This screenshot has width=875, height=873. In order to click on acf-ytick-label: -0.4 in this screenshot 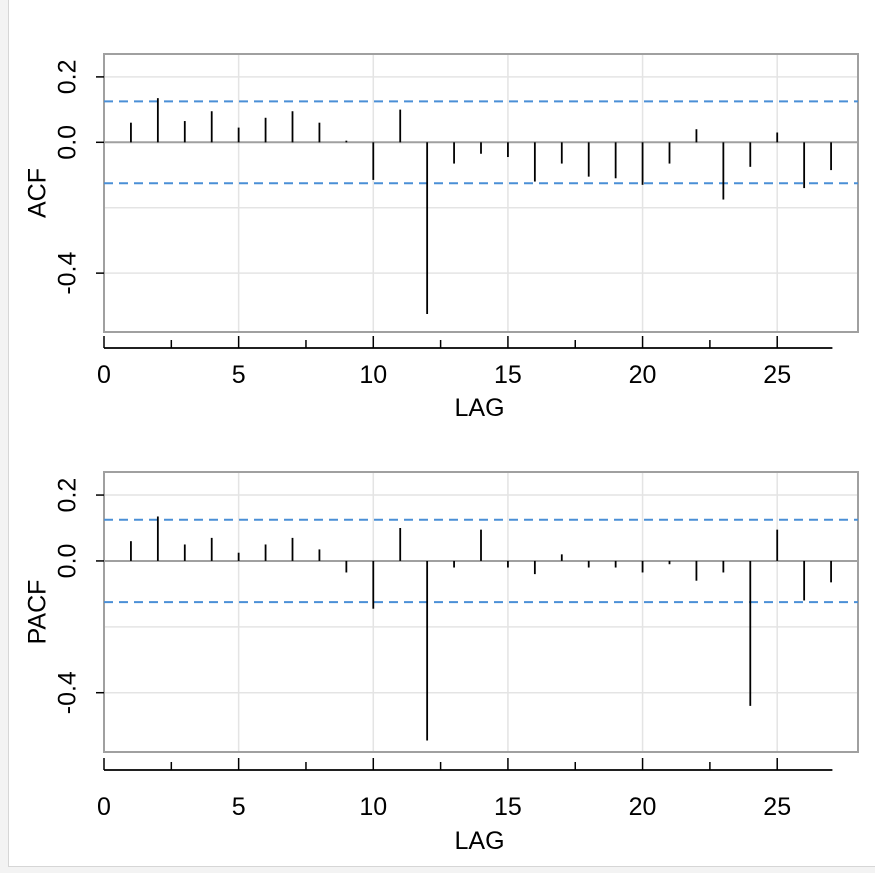, I will do `click(68, 273)`.